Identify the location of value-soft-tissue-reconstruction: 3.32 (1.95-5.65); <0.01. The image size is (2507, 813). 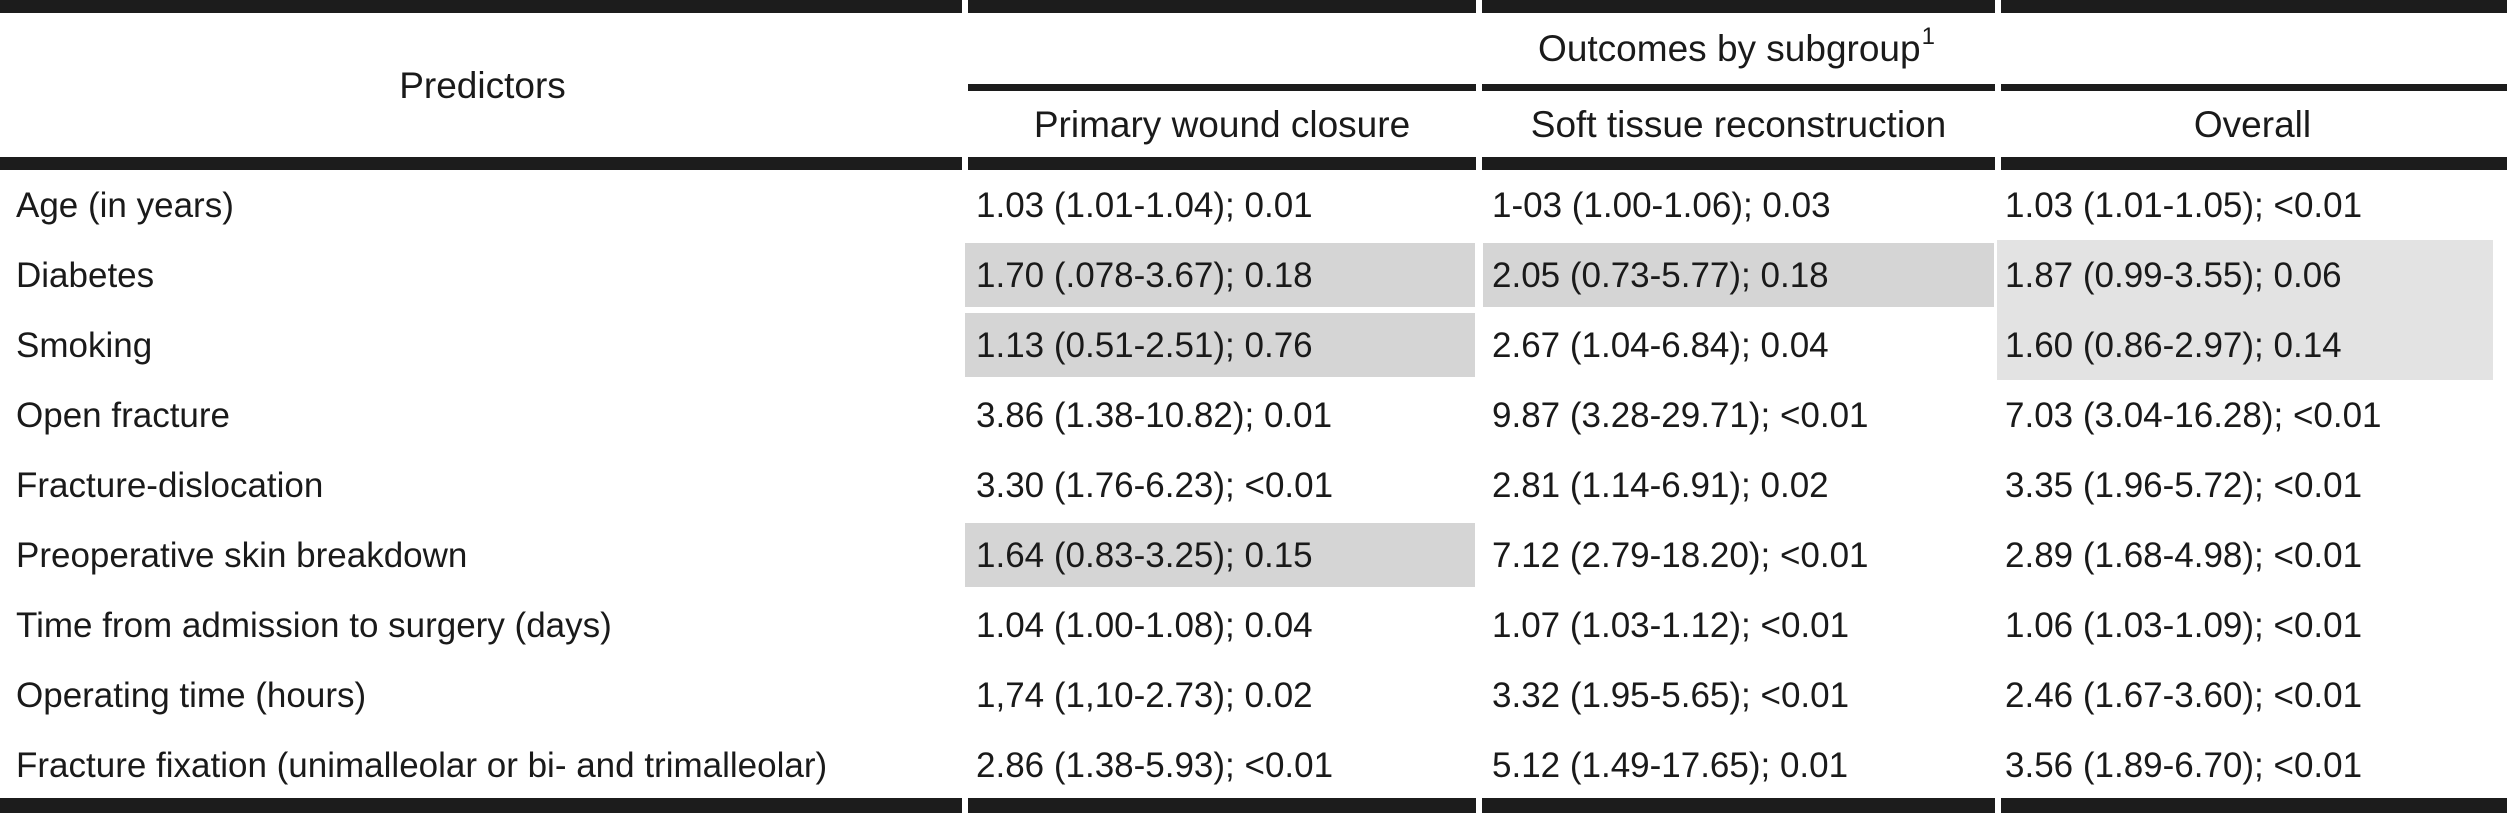
(1671, 695).